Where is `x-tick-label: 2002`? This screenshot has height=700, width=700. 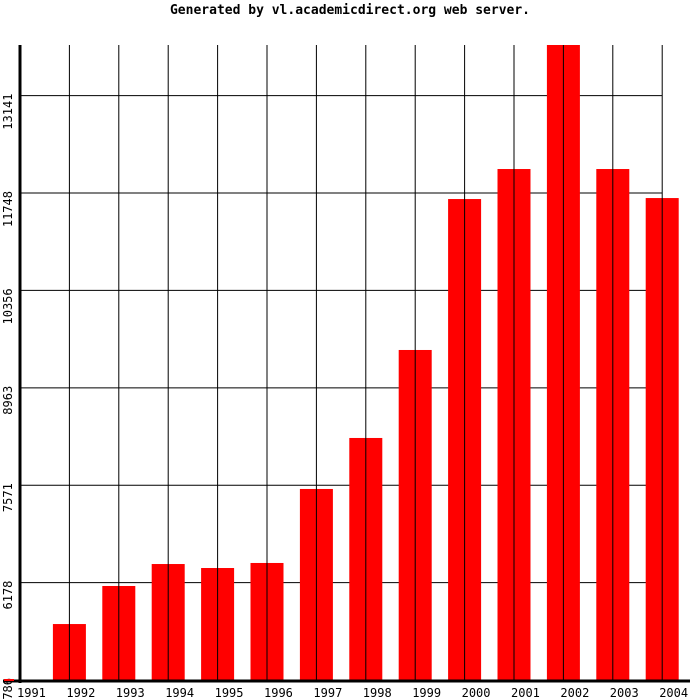
x-tick-label: 2002 is located at coordinates (574, 693).